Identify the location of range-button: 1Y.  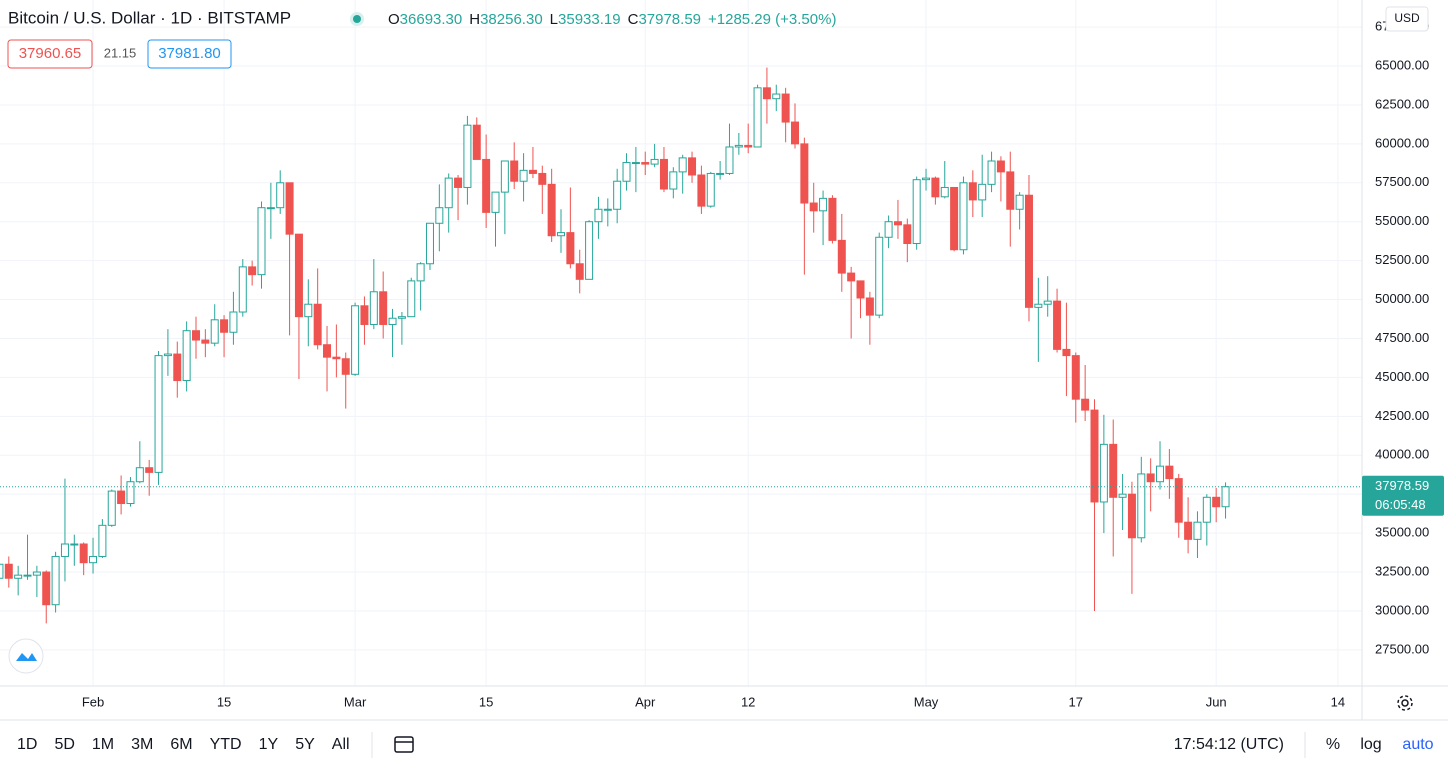
(269, 744).